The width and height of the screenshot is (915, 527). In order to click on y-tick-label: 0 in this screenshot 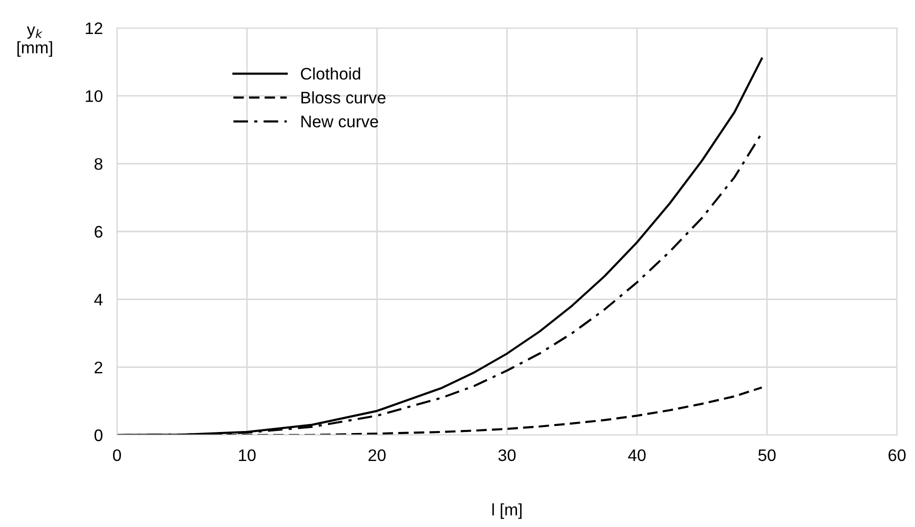, I will do `click(98, 435)`.